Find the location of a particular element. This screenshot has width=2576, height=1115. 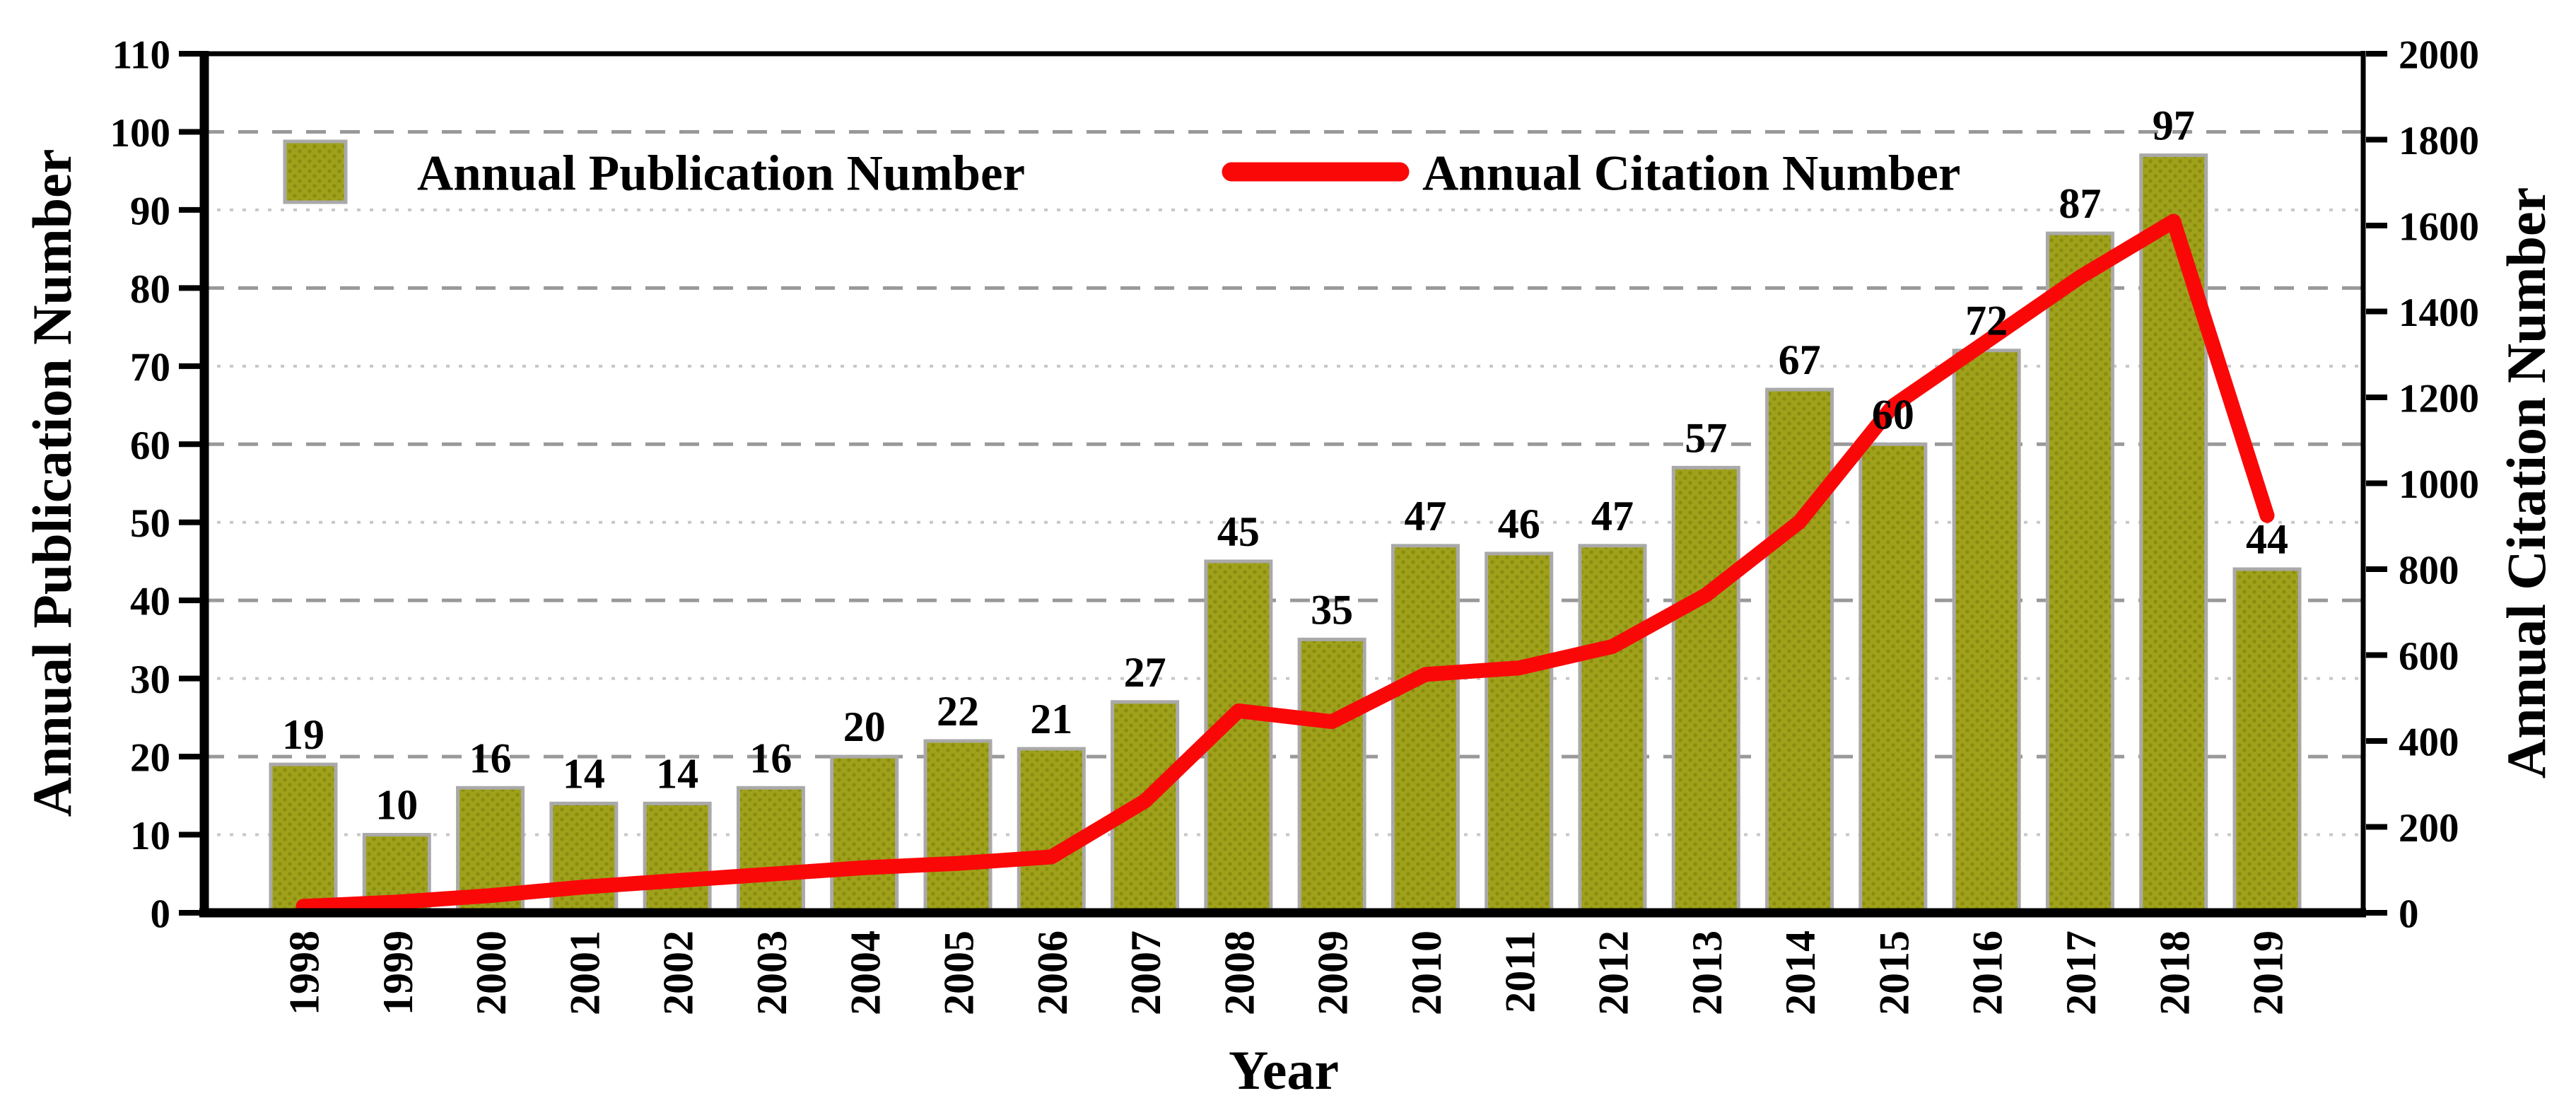

left-tick-label-10: 10 is located at coordinates (150, 836).